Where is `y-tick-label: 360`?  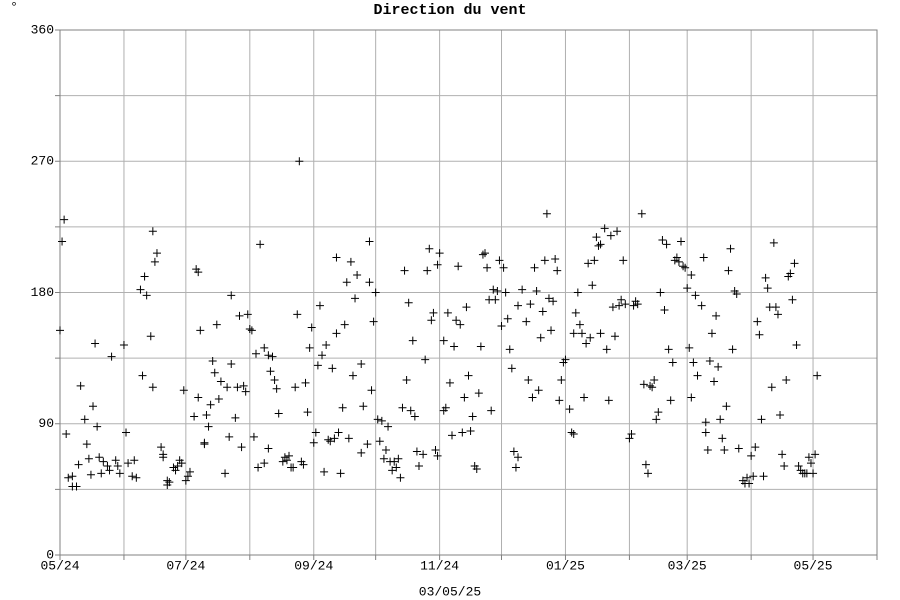
y-tick-label: 360 is located at coordinates (42, 29).